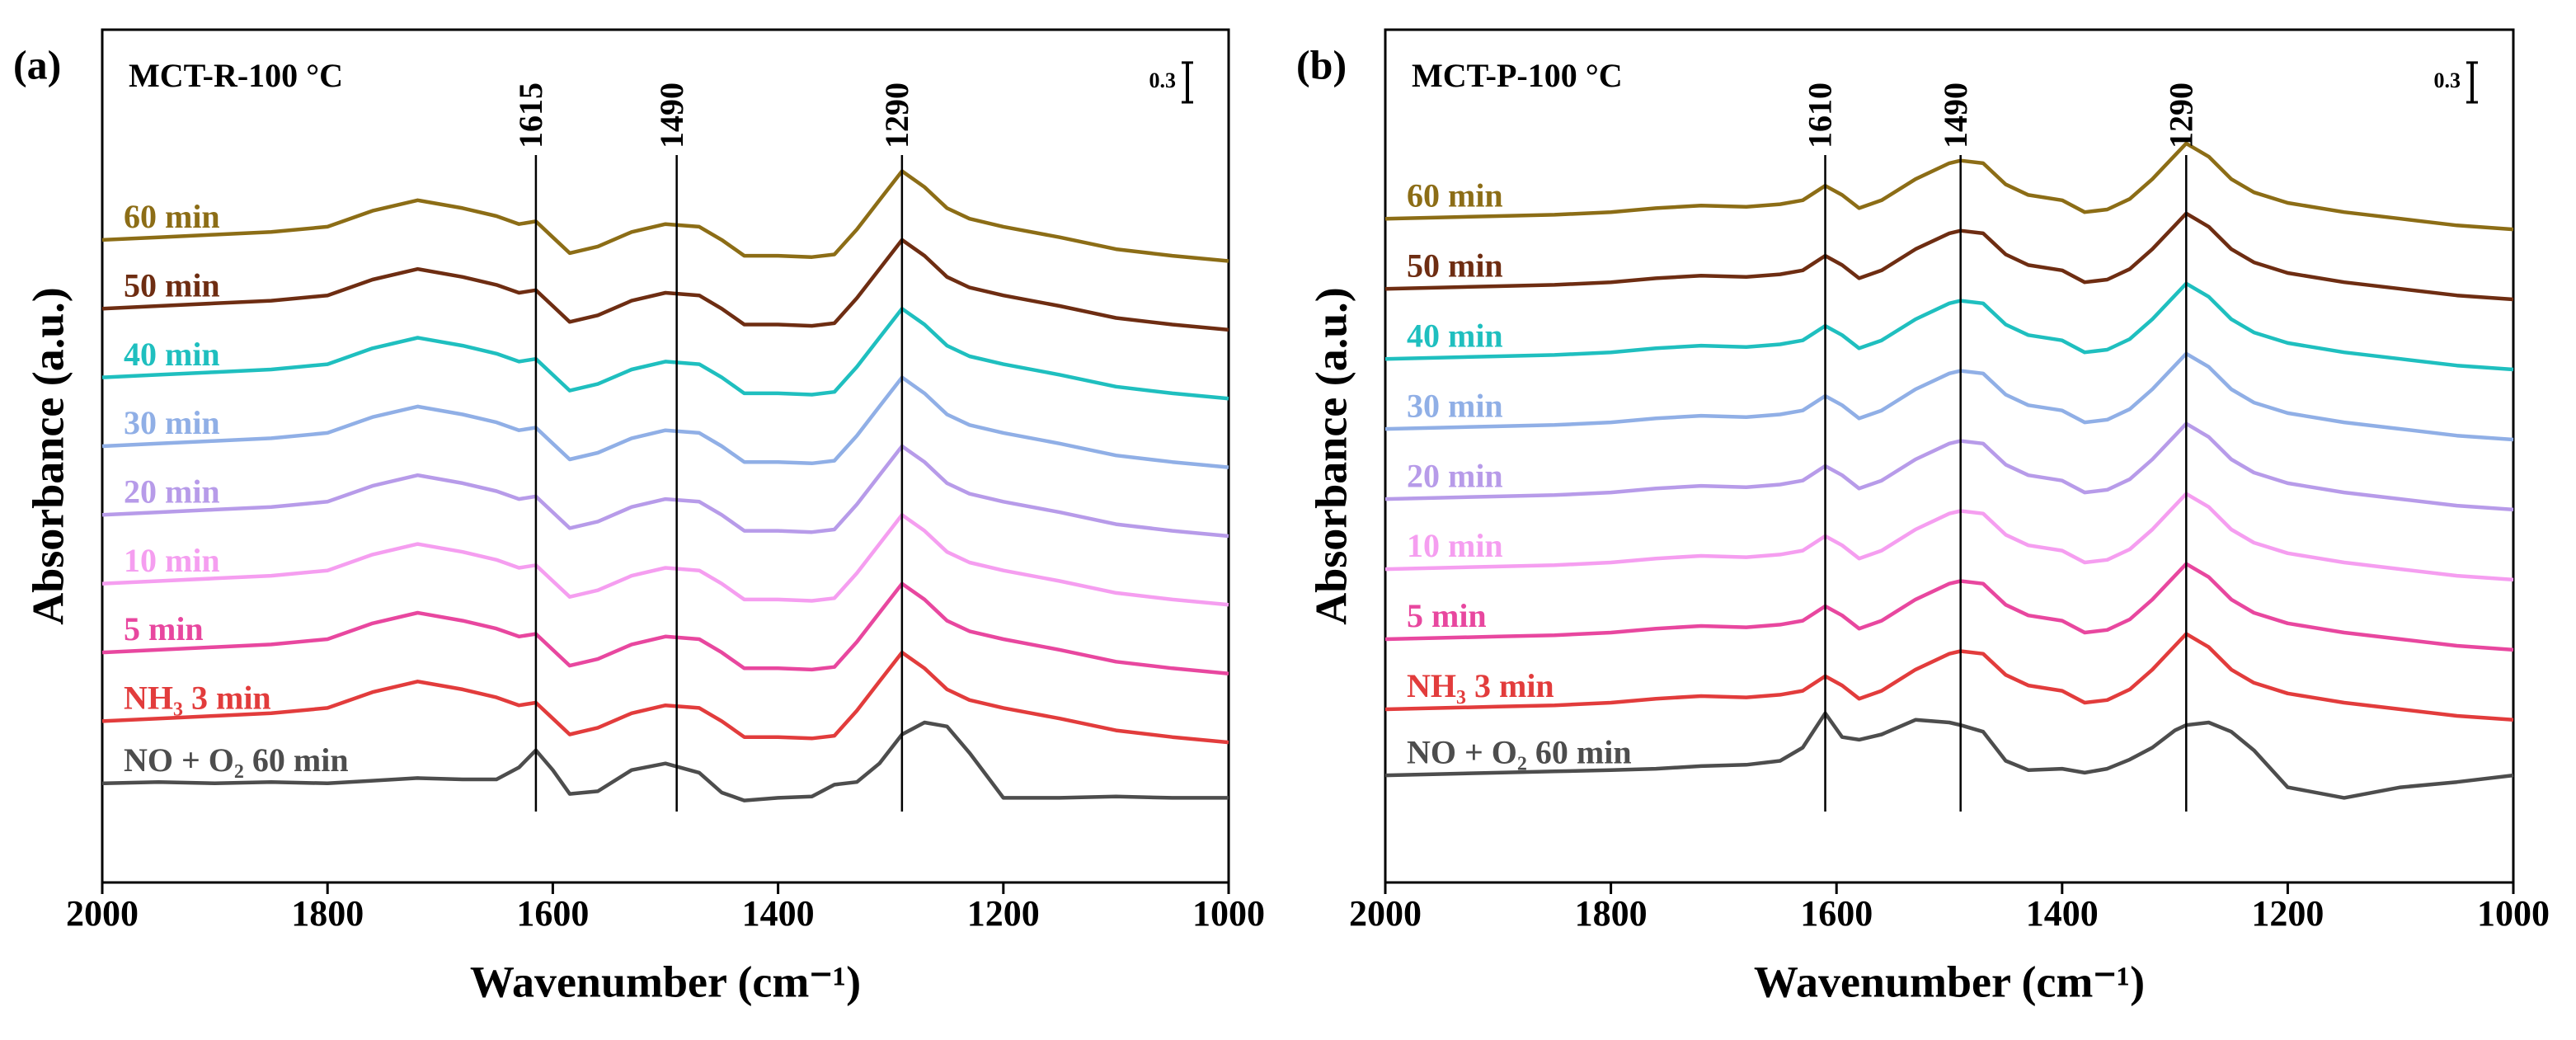  Describe the element at coordinates (1517, 75) in the screenshot. I see `panel-title: MCT-P-100 °C` at that location.